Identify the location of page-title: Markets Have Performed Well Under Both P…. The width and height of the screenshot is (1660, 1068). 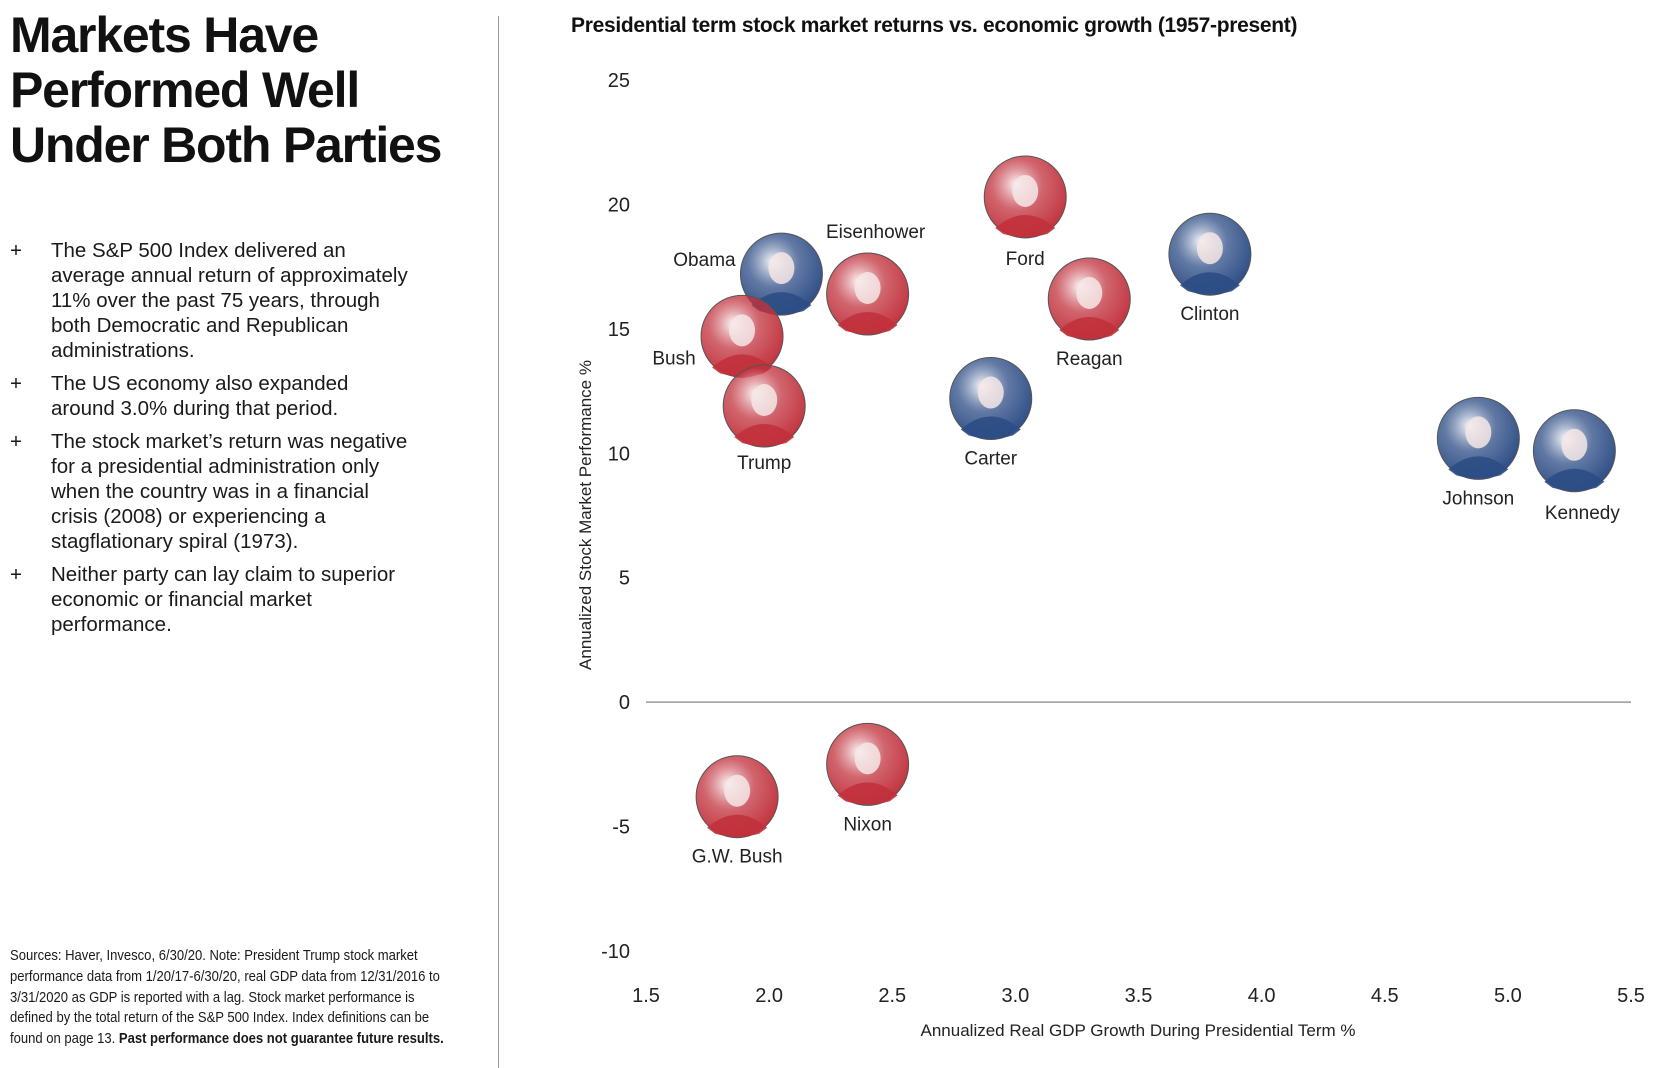
(226, 90).